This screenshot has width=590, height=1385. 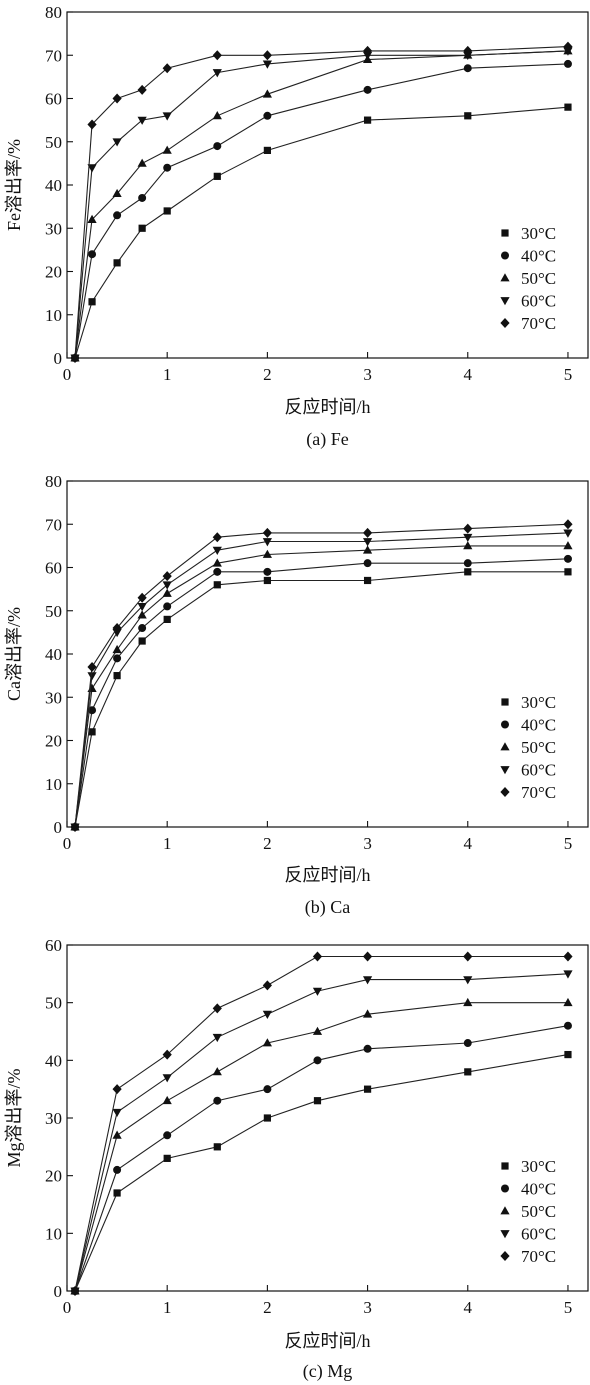 I want to click on legend-label: 40°C, so click(x=538, y=725).